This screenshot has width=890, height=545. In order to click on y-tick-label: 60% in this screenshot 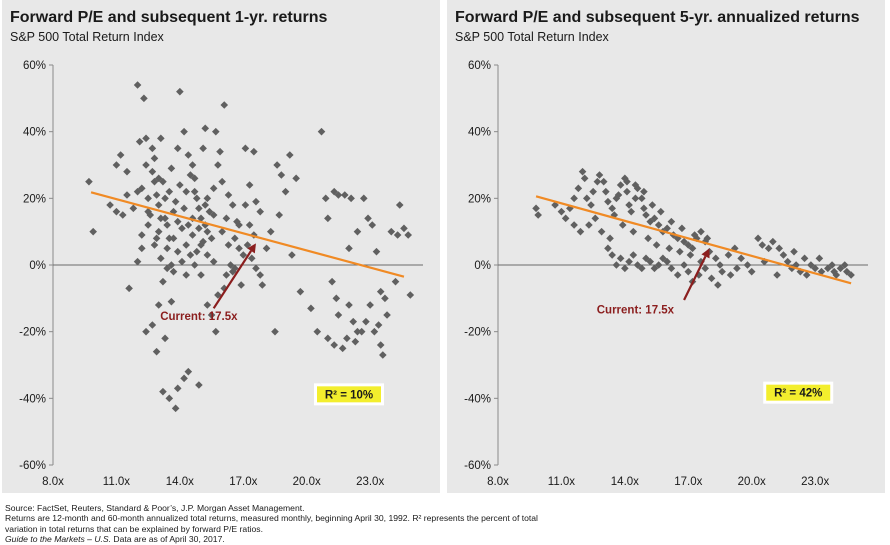, I will do `click(479, 66)`.